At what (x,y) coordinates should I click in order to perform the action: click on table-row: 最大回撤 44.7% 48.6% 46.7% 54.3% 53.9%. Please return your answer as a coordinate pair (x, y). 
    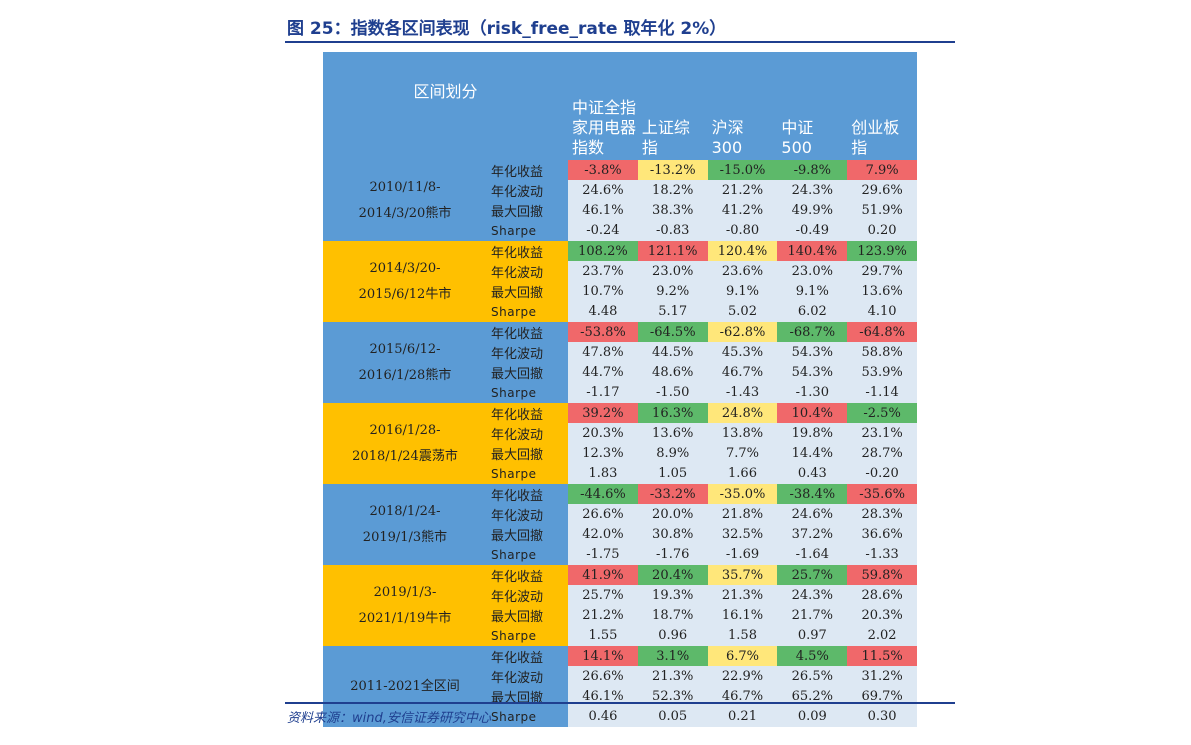
    Looking at the image, I should click on (620, 372).